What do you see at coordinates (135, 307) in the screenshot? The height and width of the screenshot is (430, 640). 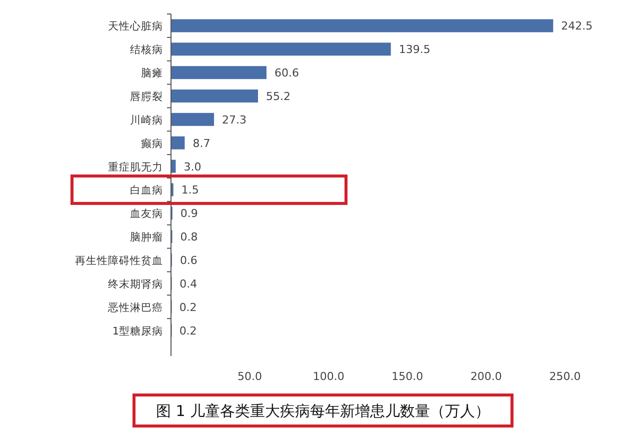 I see `y-tick-label: 恶性淋巴癌` at bounding box center [135, 307].